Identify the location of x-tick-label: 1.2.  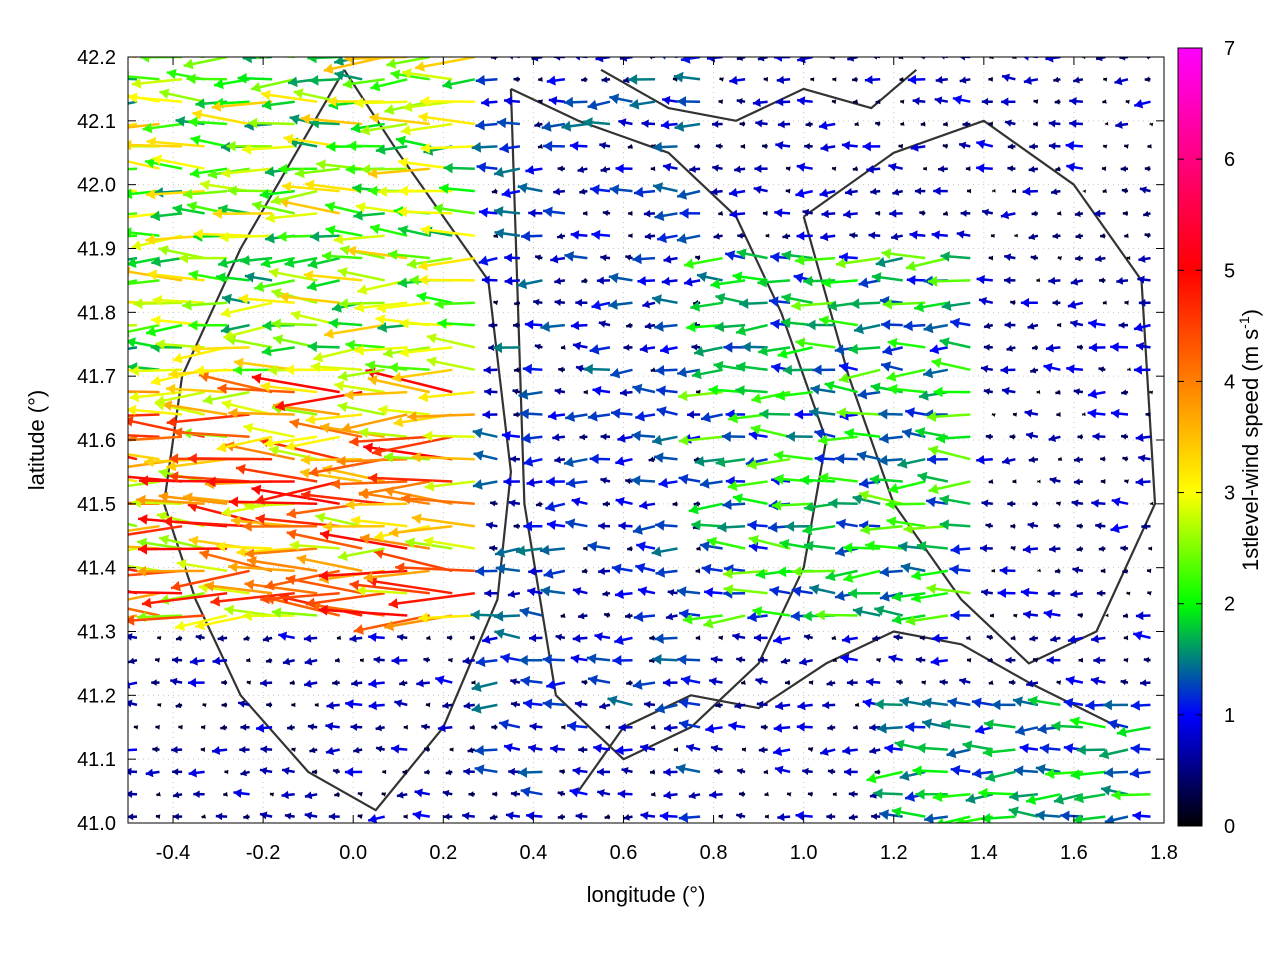
(894, 853).